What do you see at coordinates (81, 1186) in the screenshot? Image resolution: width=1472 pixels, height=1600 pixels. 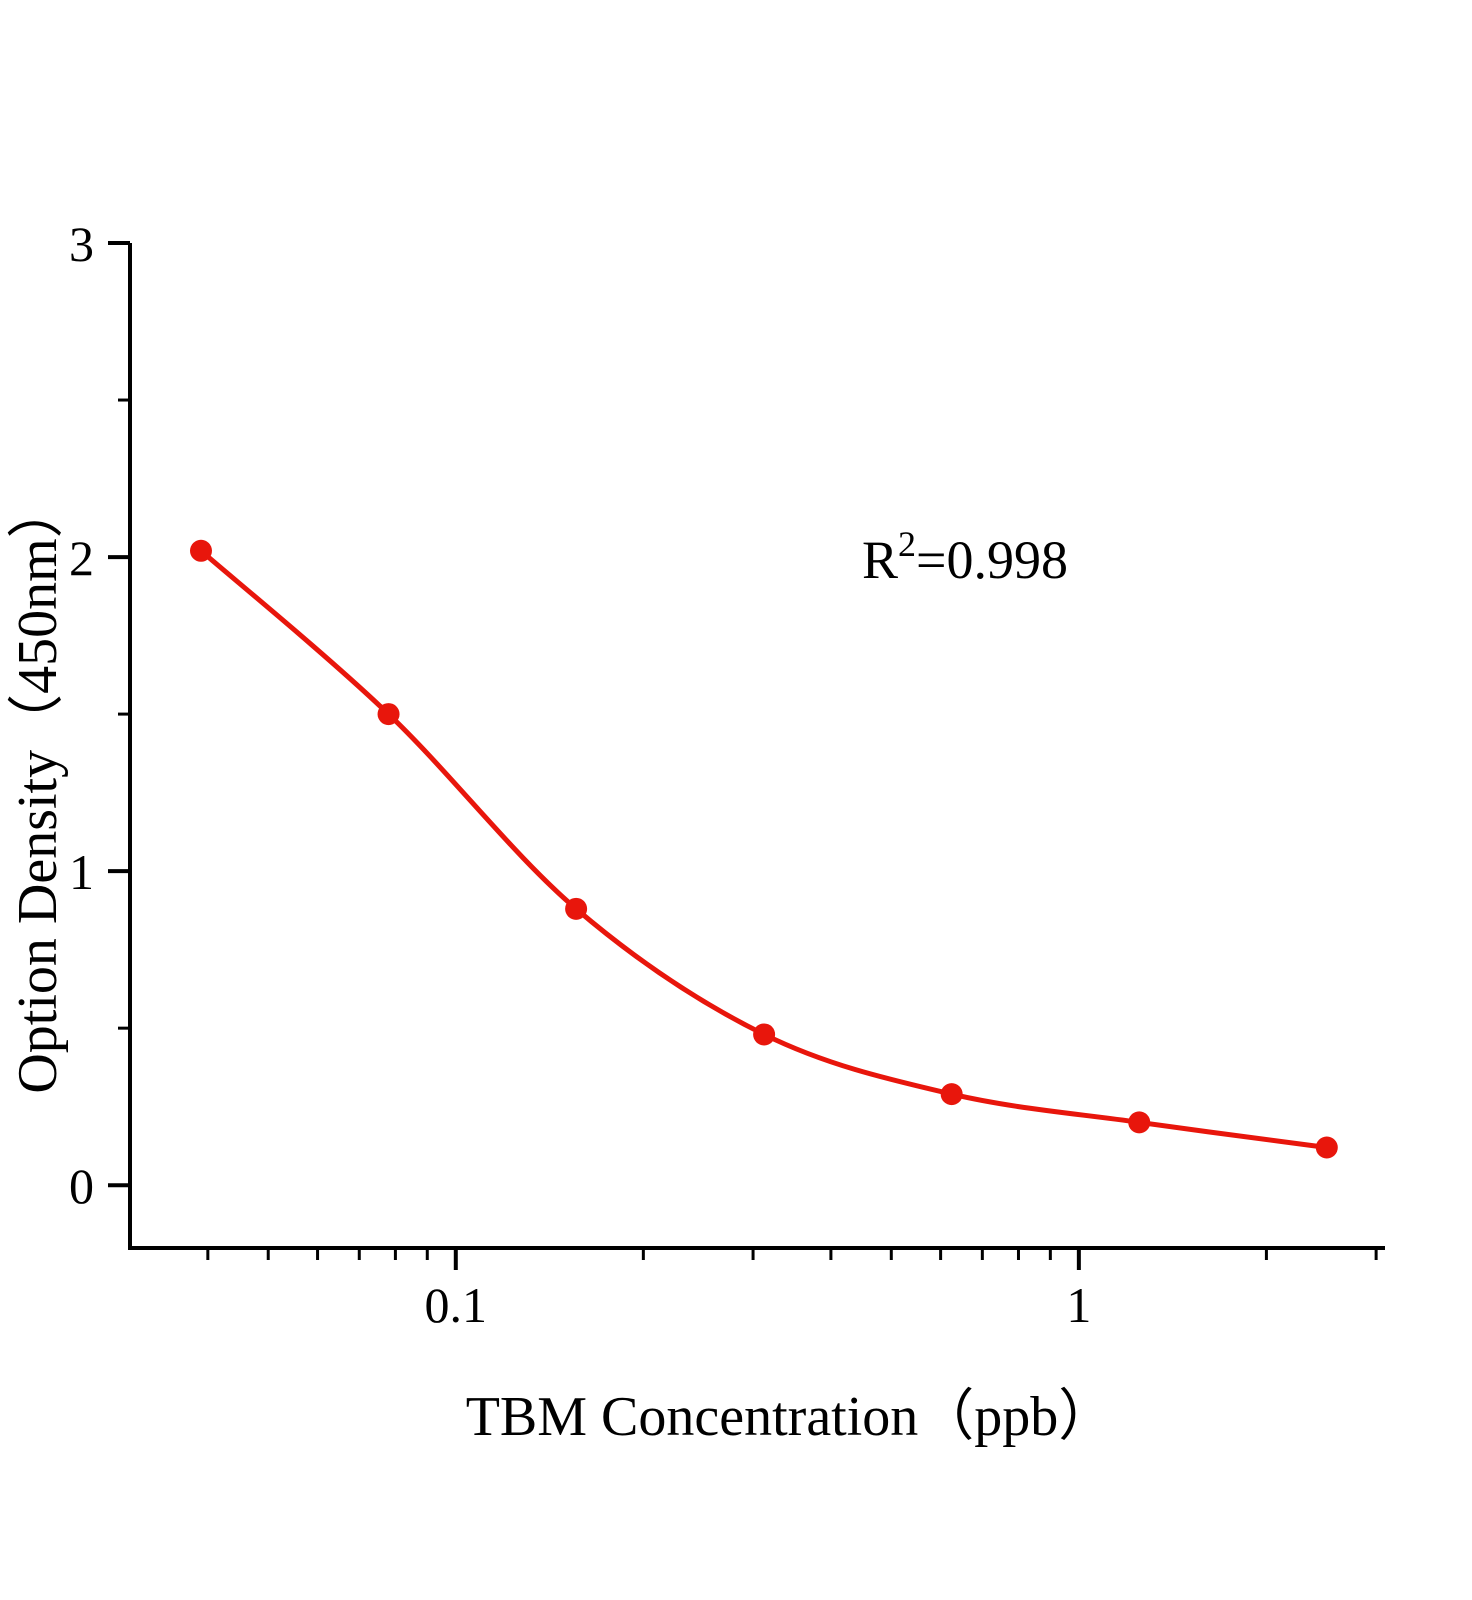 I see `y-tick-label: 0` at bounding box center [81, 1186].